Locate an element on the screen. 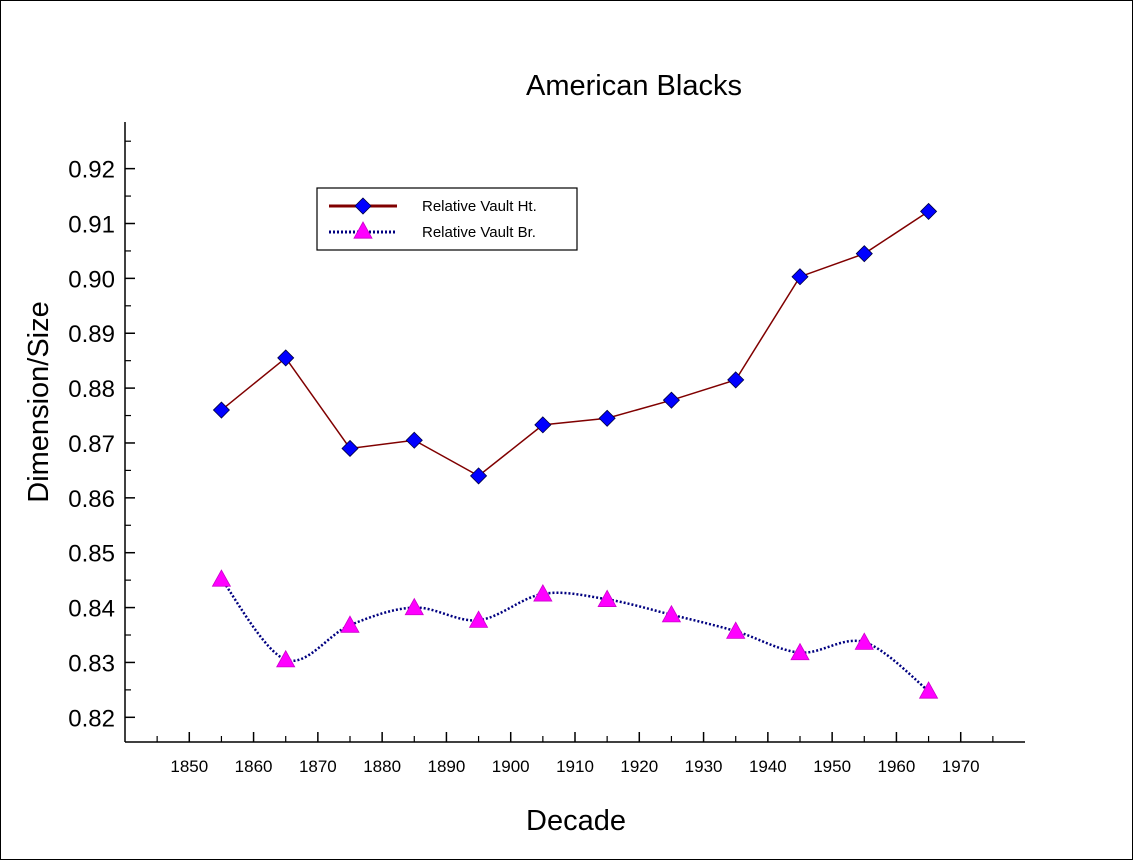  y-tick-label: 0.88 is located at coordinates (91, 389).